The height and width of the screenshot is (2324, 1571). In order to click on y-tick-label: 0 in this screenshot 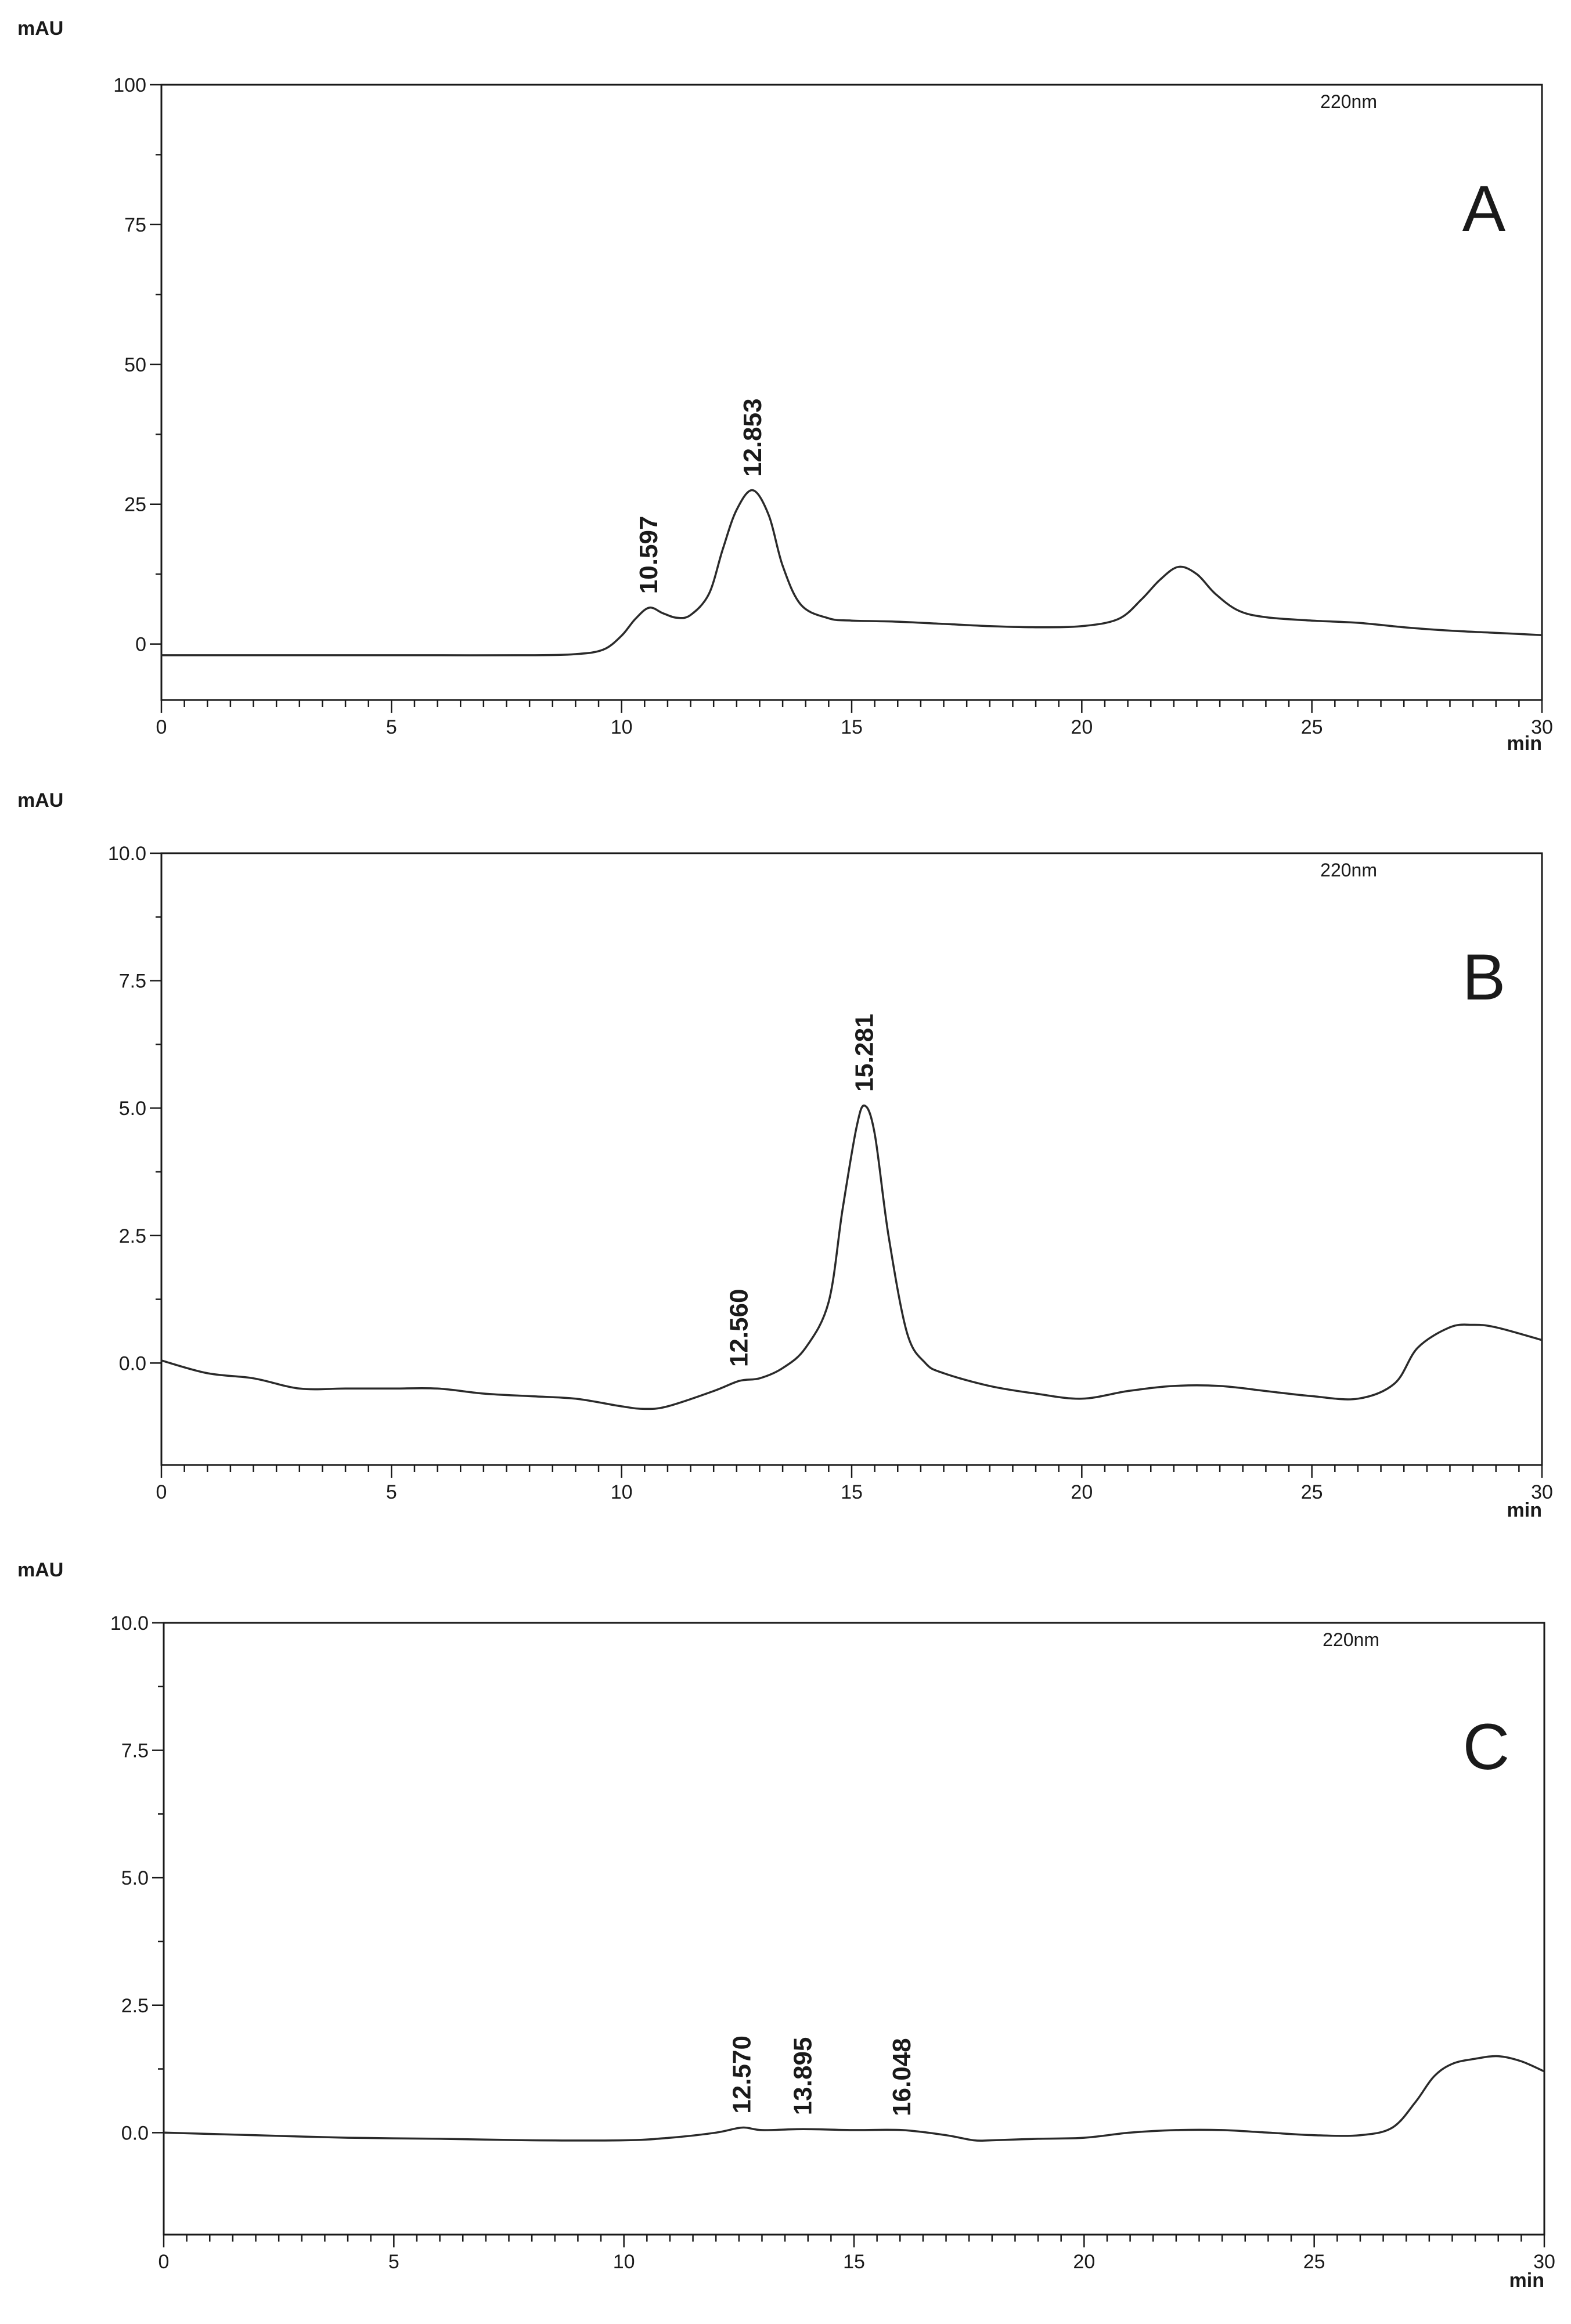, I will do `click(140, 645)`.